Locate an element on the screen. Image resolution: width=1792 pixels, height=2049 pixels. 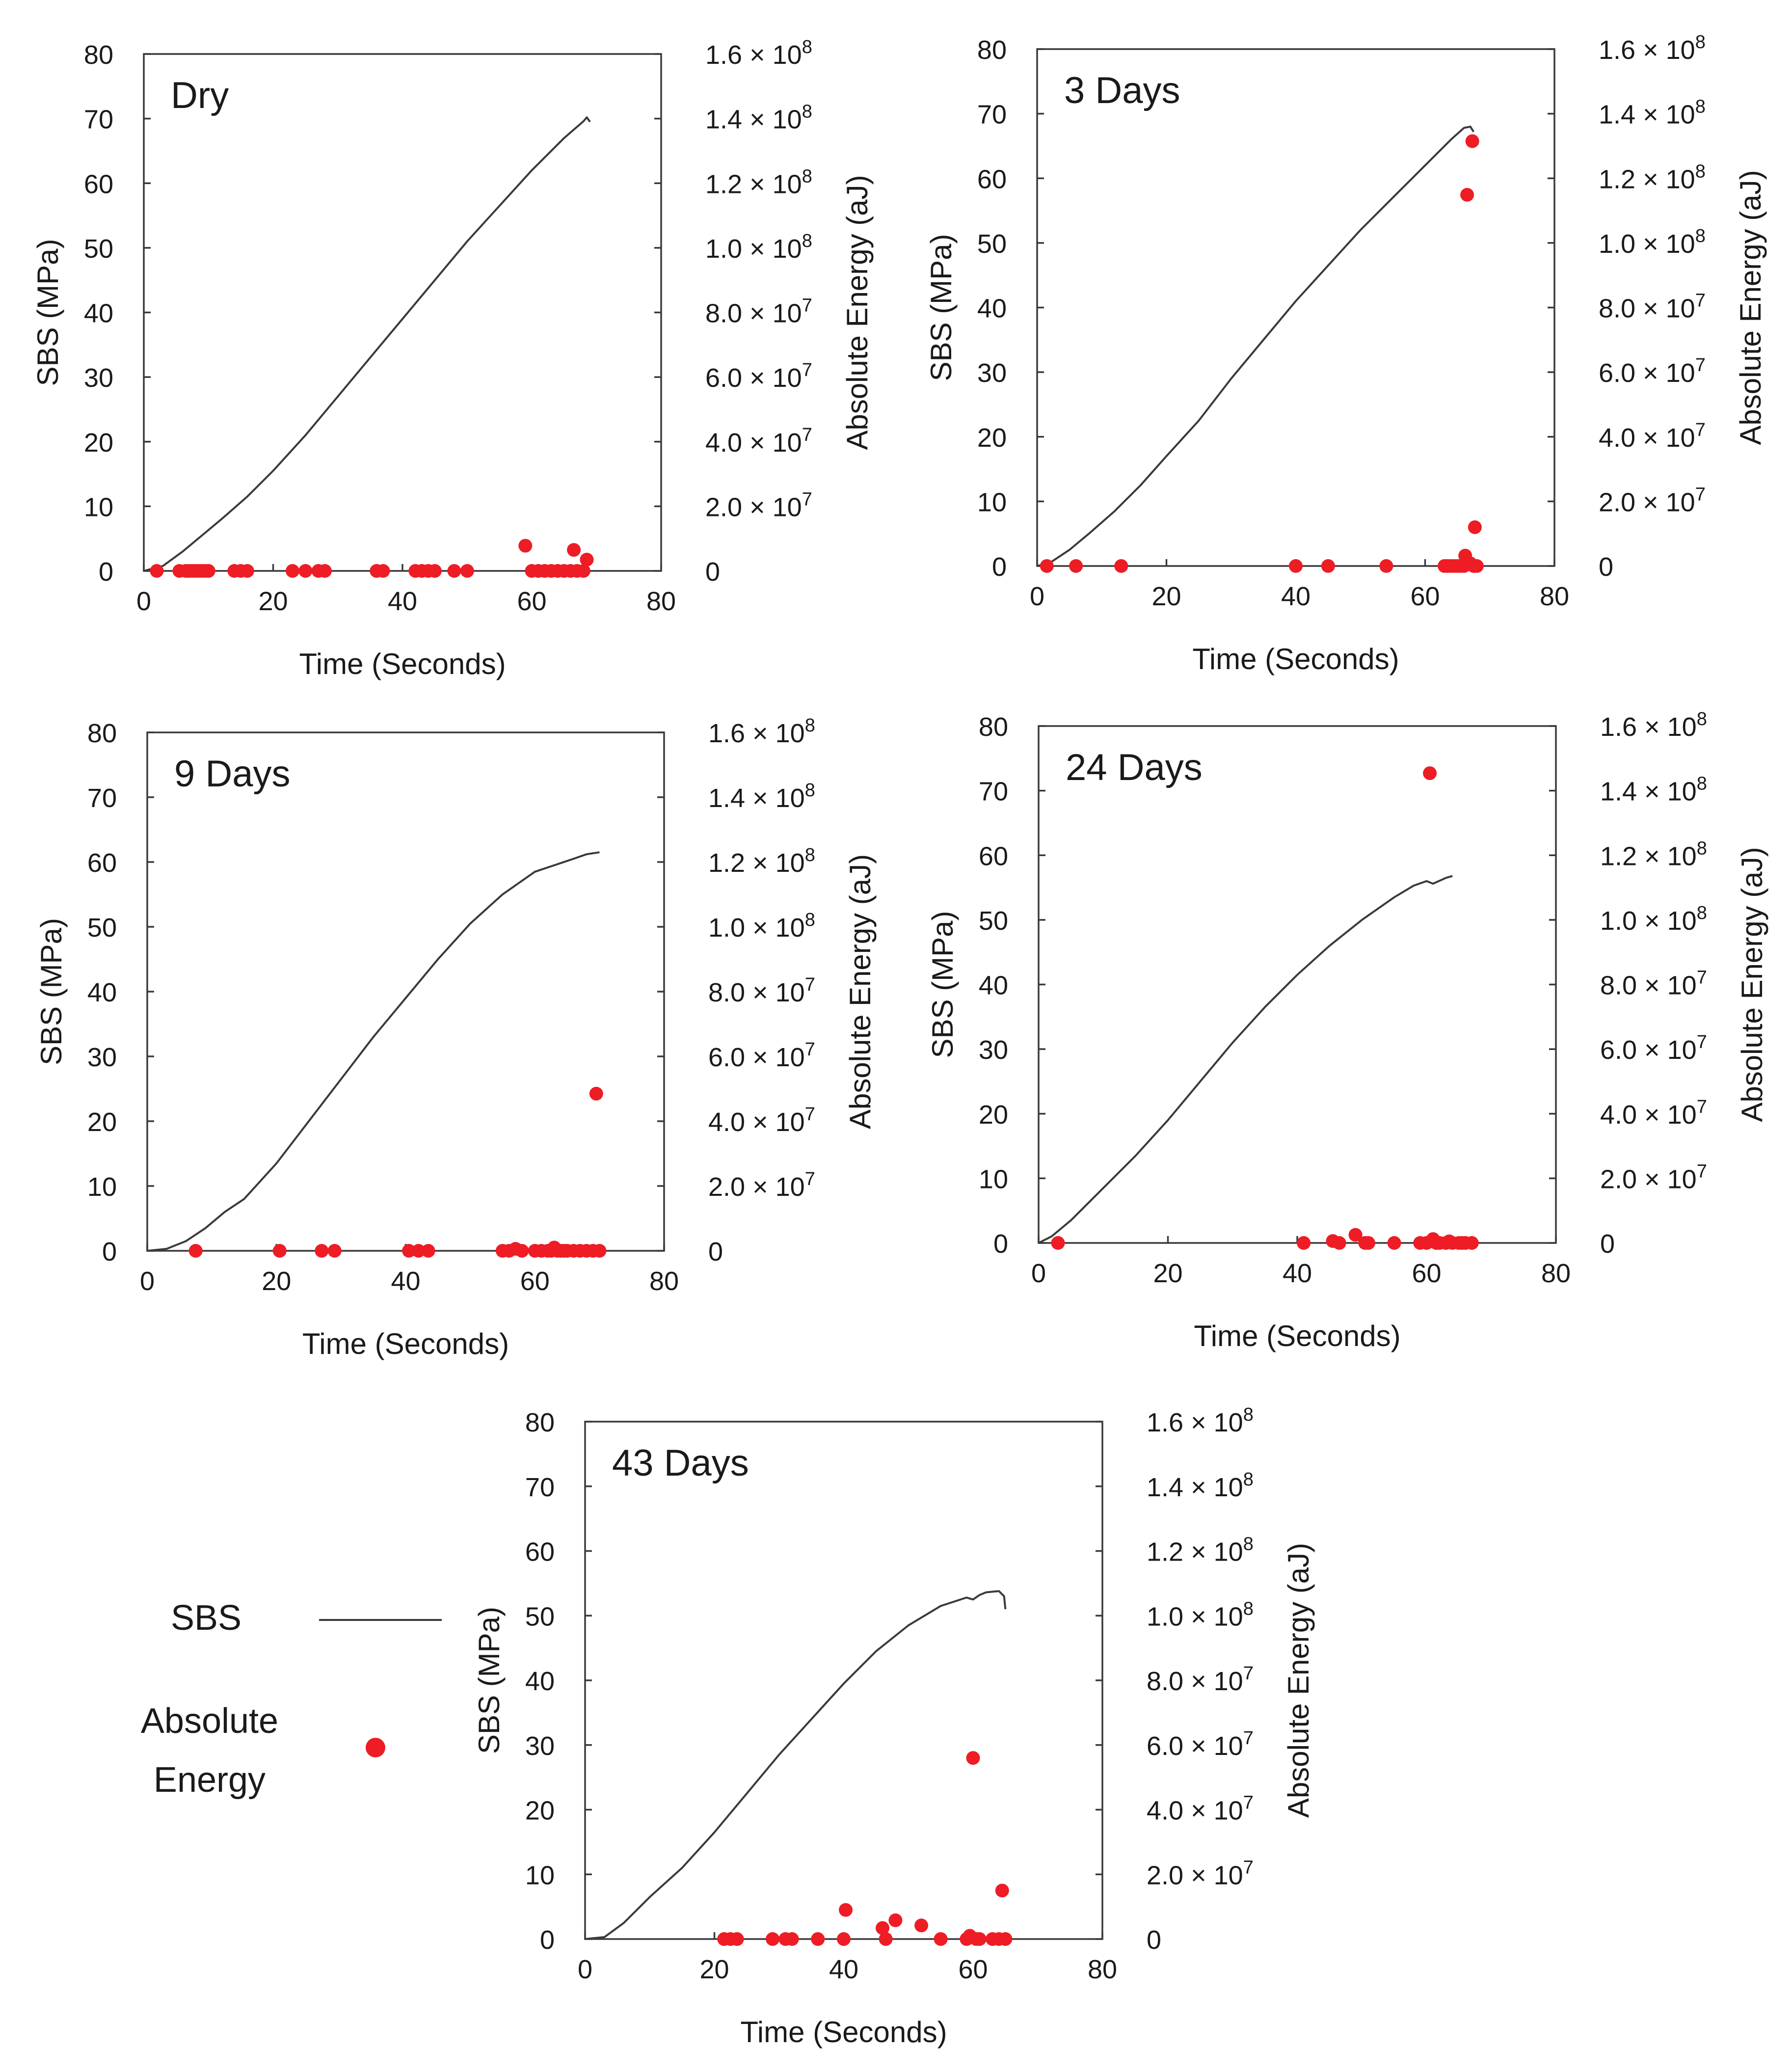
panel-title: 9 Days is located at coordinates (232, 774).